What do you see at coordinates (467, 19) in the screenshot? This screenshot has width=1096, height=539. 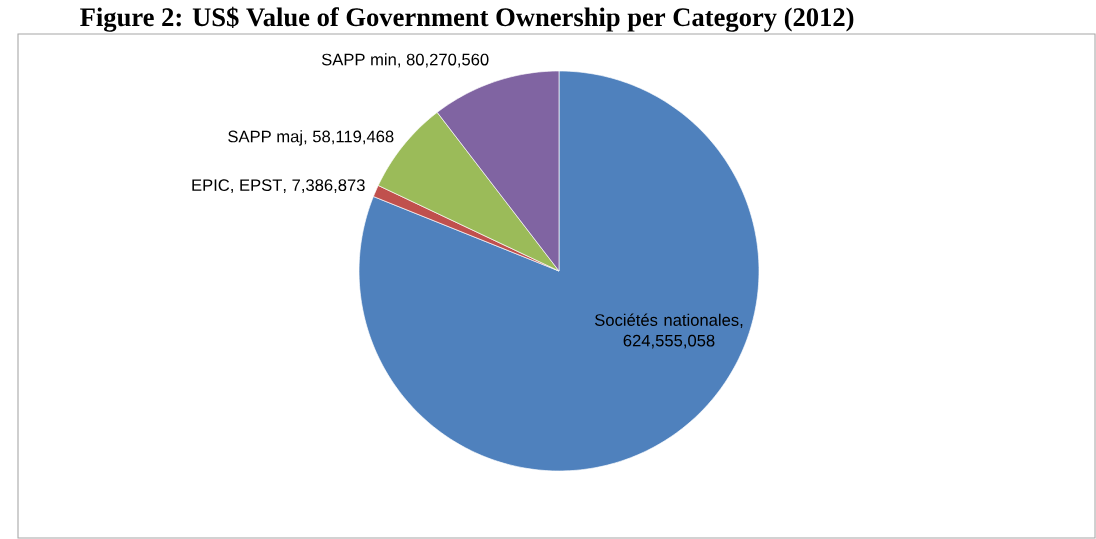 I see `chart-title: Figure 2: US$ Value of Government Ownership per Category (2012)` at bounding box center [467, 19].